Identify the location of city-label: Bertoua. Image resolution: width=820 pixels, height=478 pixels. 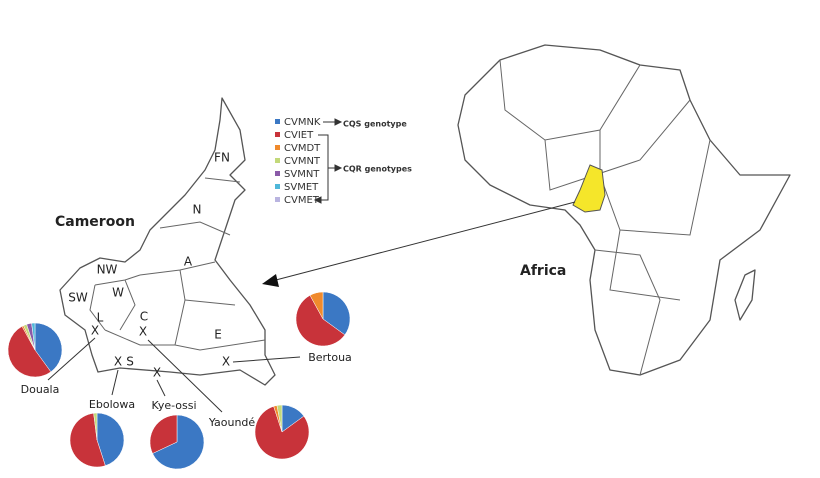
(330, 357).